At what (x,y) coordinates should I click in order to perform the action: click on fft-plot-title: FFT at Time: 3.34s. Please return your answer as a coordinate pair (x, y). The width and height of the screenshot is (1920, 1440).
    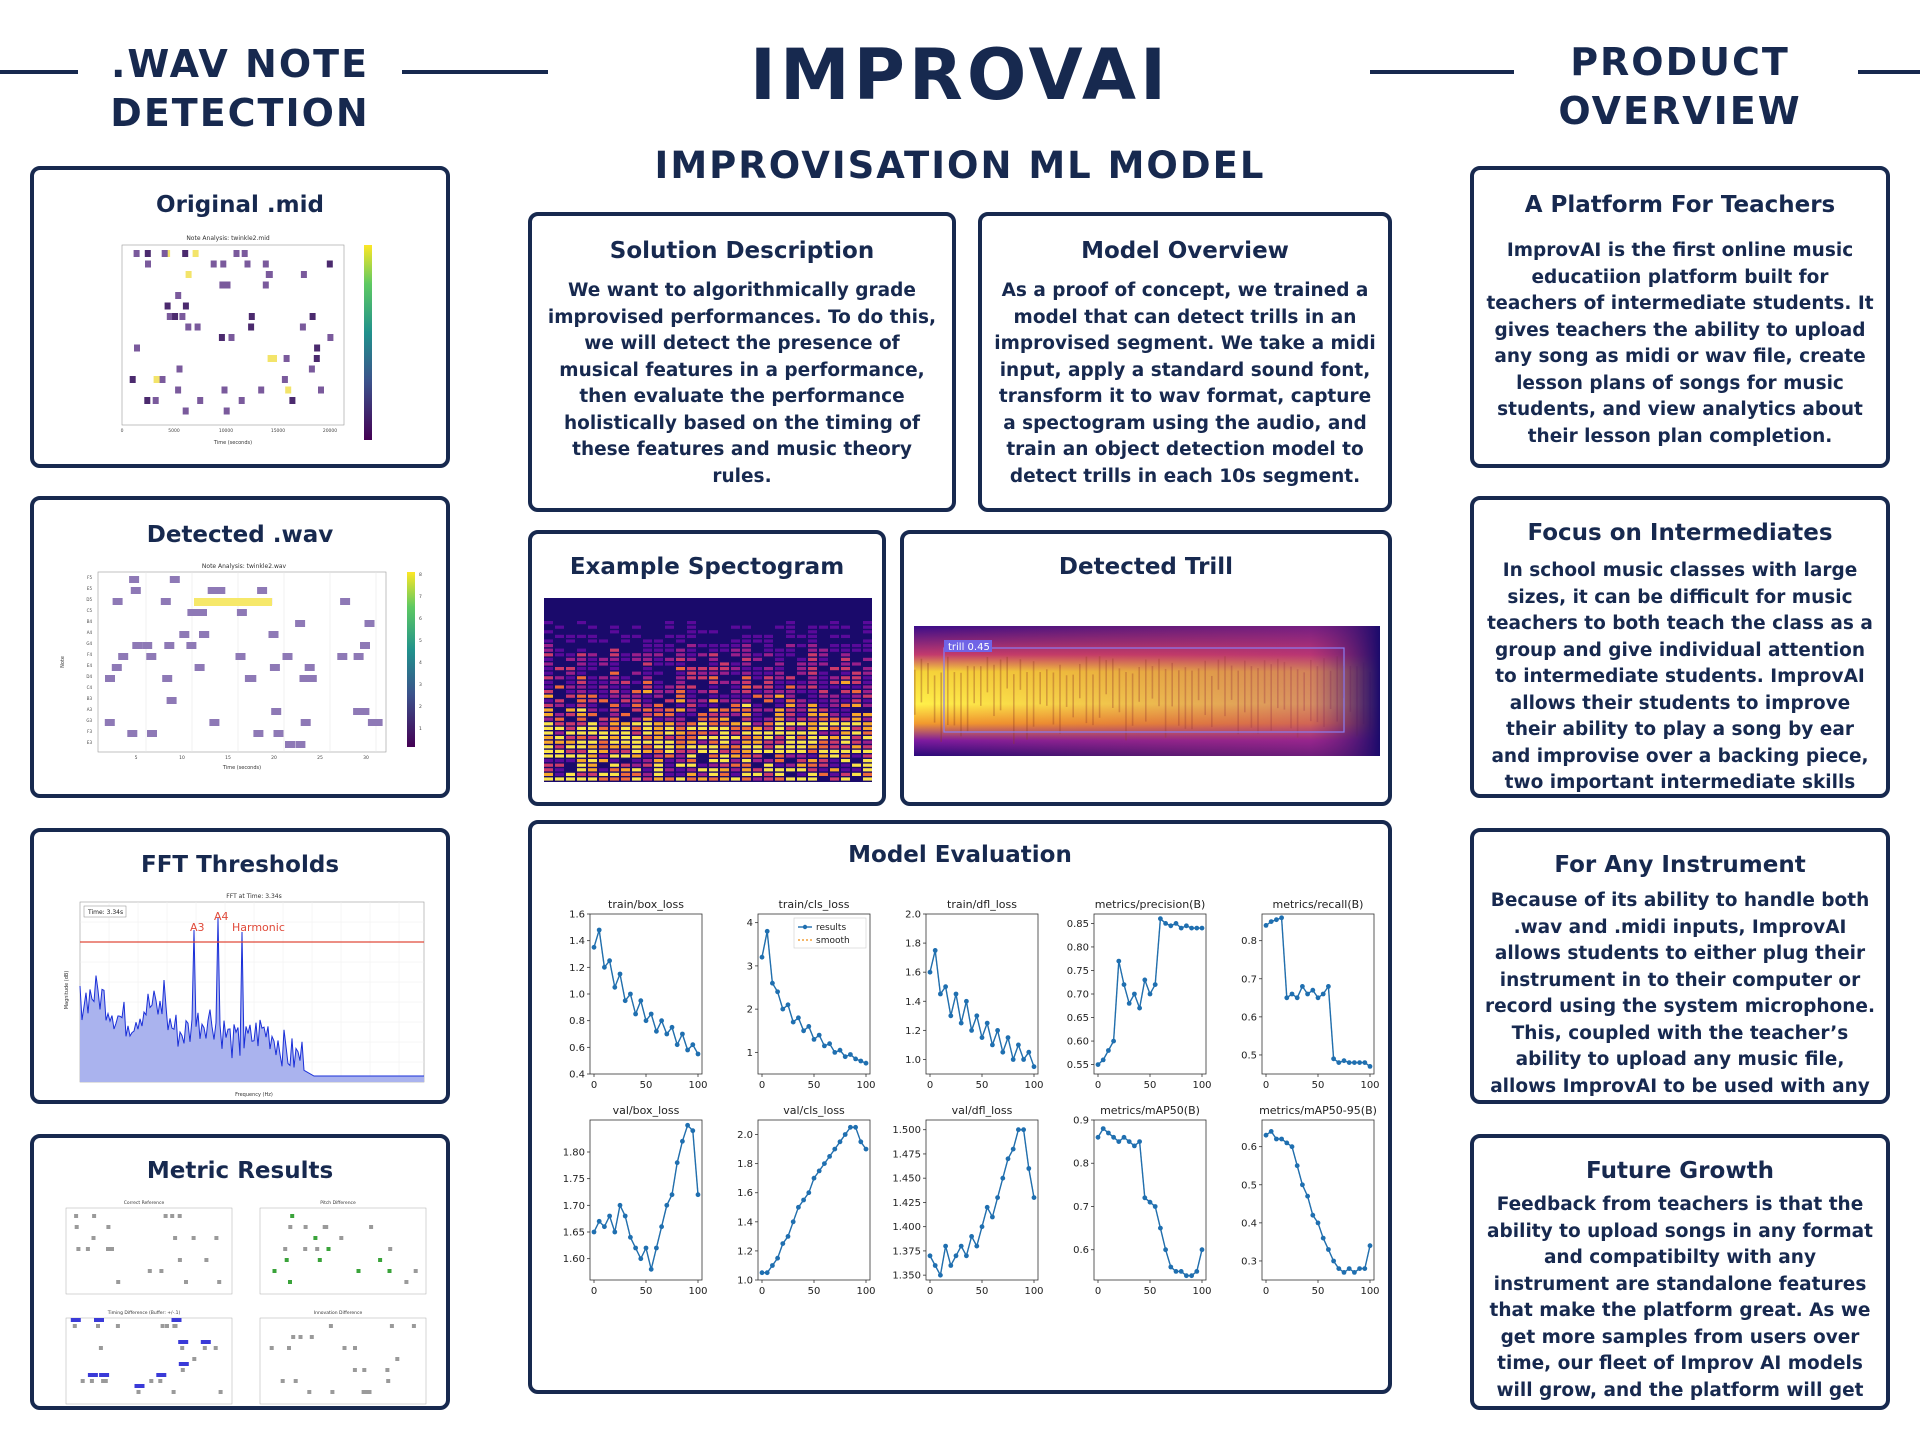
    Looking at the image, I should click on (253, 896).